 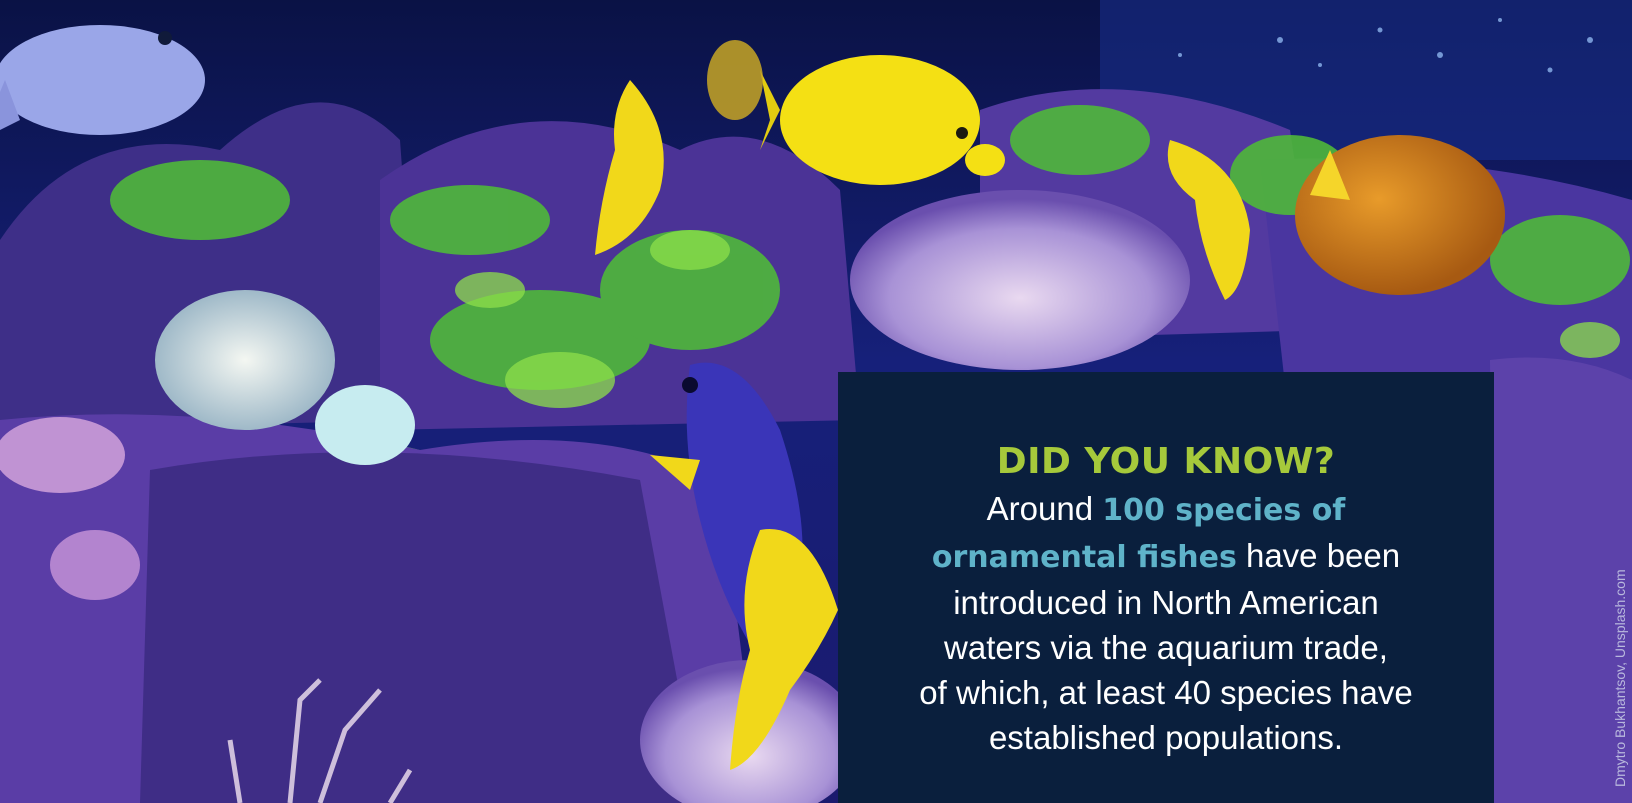 I want to click on body-line: Around 100 species of, so click(x=1166, y=509).